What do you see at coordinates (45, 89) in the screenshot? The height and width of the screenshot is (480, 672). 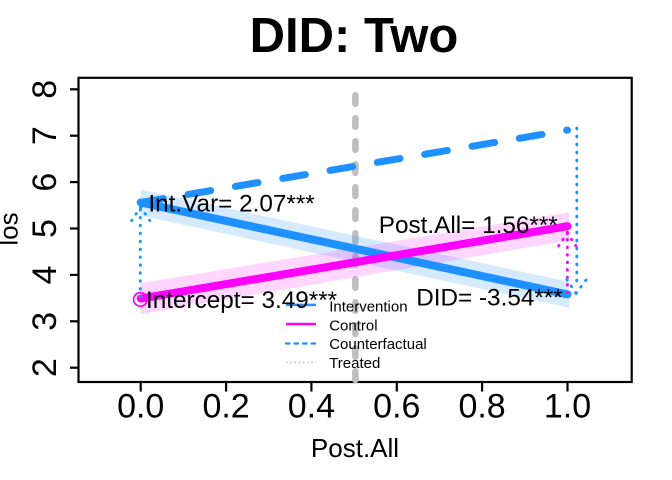 I see `svg-text: 8` at bounding box center [45, 89].